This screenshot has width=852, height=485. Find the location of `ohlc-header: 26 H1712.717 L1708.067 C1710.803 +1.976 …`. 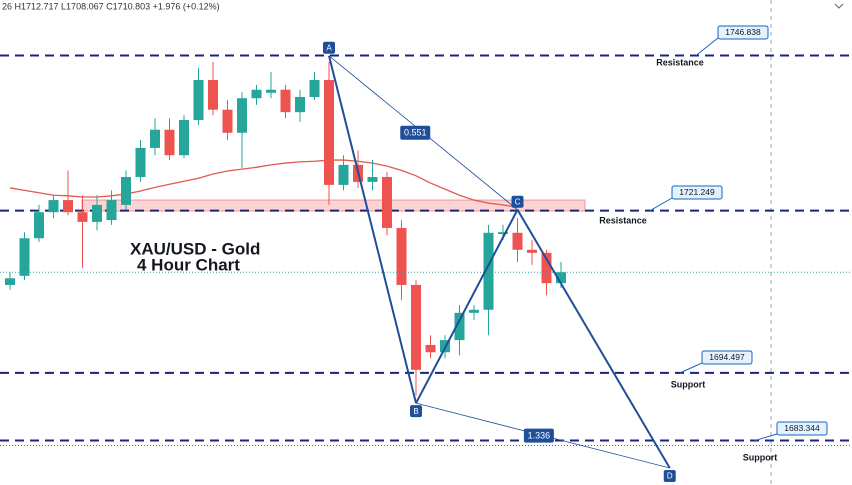

ohlc-header: 26 H1712.717 L1708.067 C1710.803 +1.976 … is located at coordinates (111, 6).